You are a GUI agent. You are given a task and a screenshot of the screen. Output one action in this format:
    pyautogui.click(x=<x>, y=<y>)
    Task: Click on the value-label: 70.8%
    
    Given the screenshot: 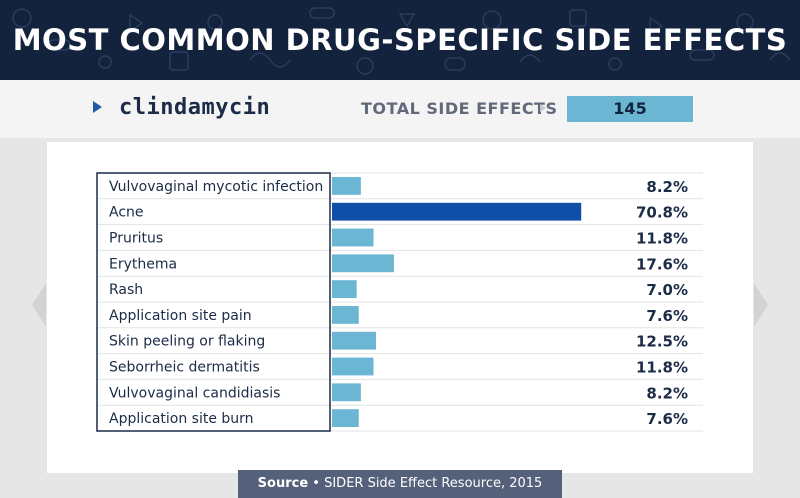 What is the action you would take?
    pyautogui.click(x=662, y=213)
    